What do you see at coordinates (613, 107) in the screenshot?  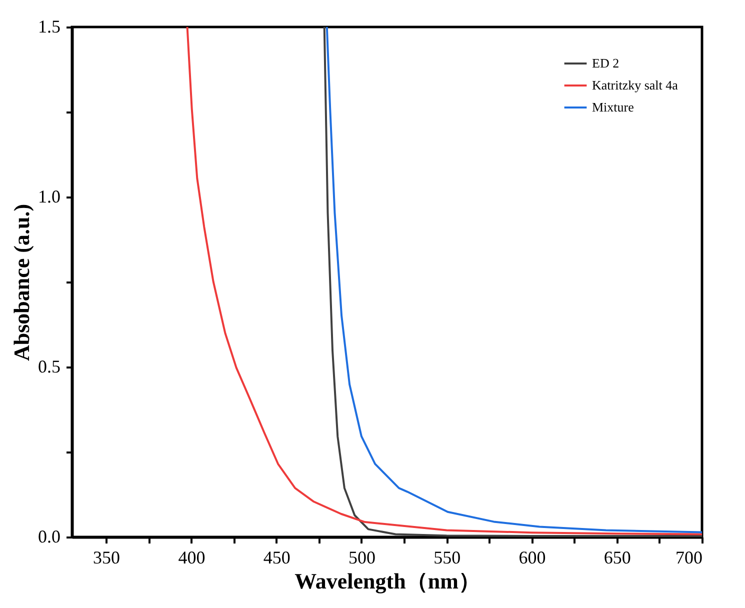 I see `legend-label: Mixture` at bounding box center [613, 107].